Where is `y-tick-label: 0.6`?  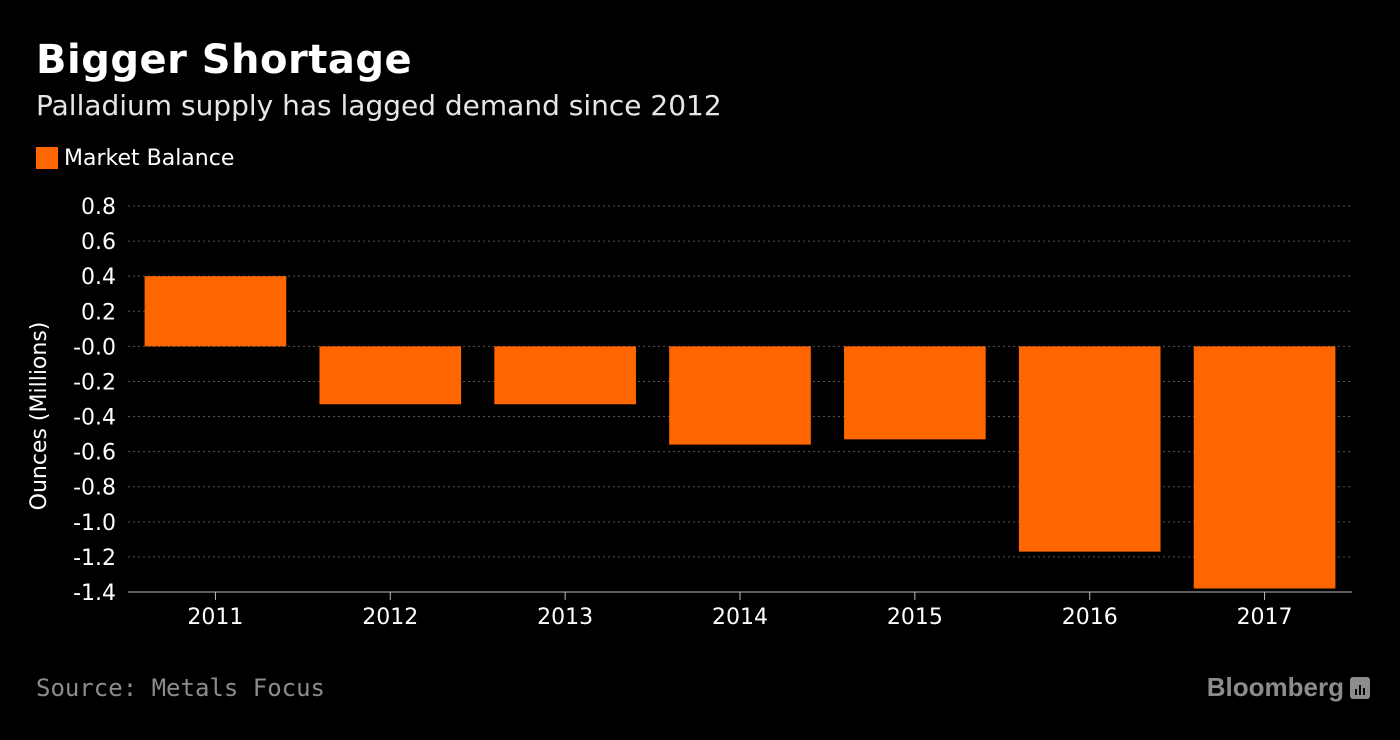
y-tick-label: 0.6 is located at coordinates (98, 242).